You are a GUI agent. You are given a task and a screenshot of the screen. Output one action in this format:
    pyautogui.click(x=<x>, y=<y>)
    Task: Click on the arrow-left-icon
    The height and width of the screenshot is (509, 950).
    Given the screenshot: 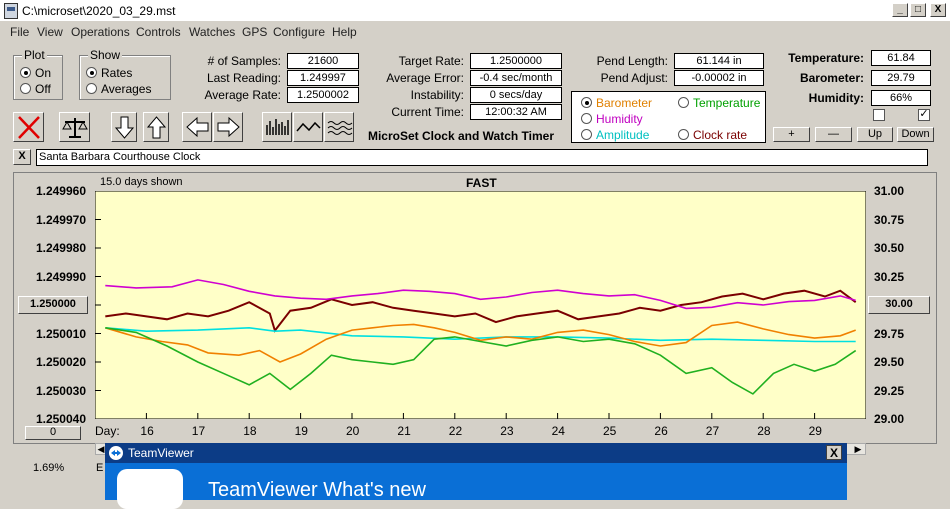 What is the action you would take?
    pyautogui.click(x=197, y=127)
    